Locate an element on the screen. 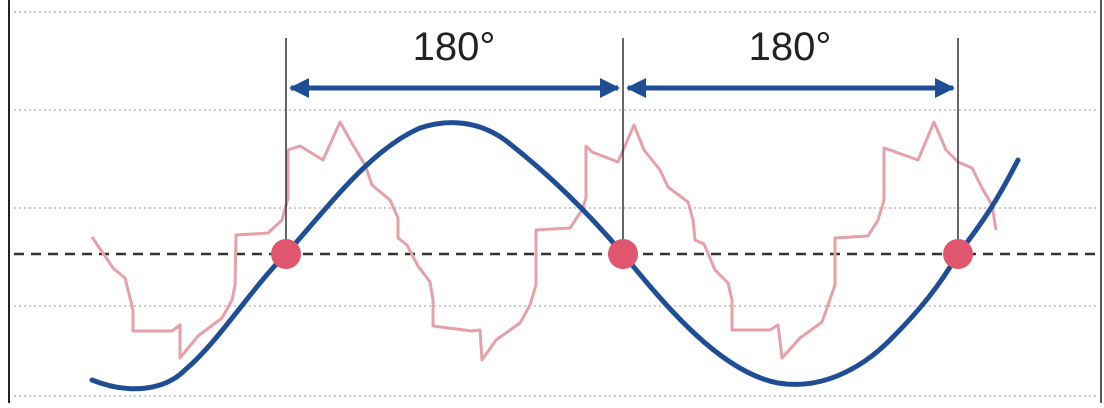 The height and width of the screenshot is (408, 1104). zero-crossings is located at coordinates (622, 254).